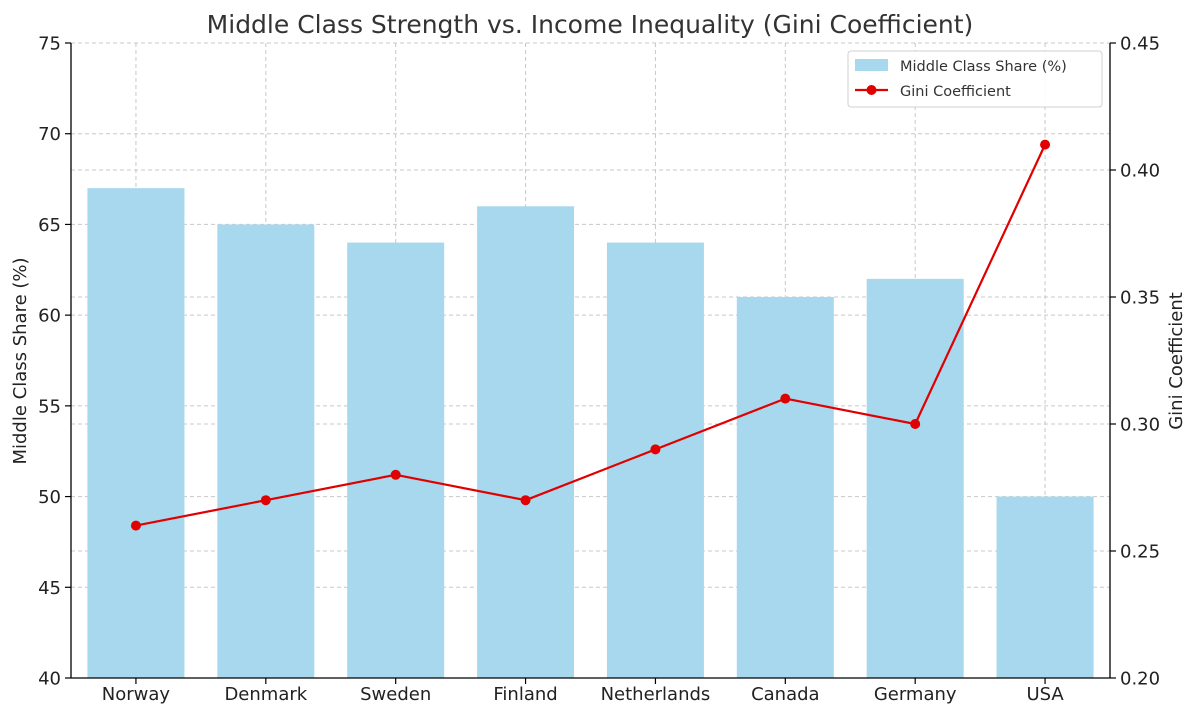 This screenshot has height=716, width=1200. Describe the element at coordinates (655, 449) in the screenshot. I see `gini-point-netherlands` at that location.